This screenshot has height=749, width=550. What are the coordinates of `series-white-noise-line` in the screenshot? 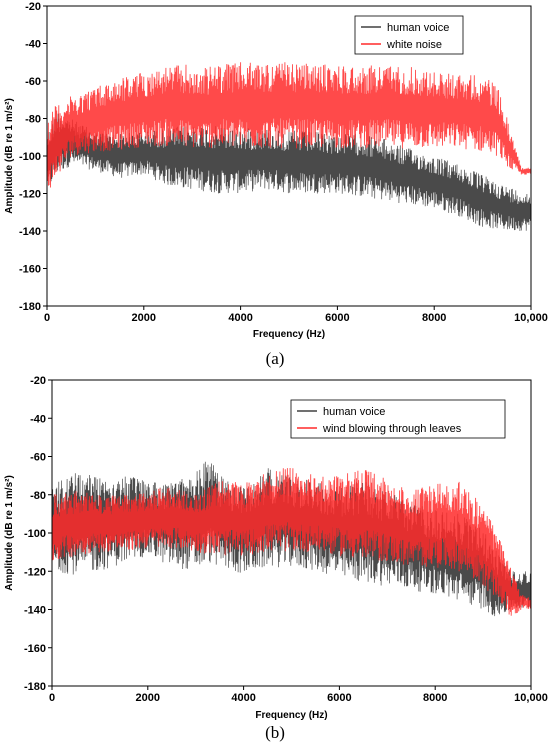 It's located at (289, 125).